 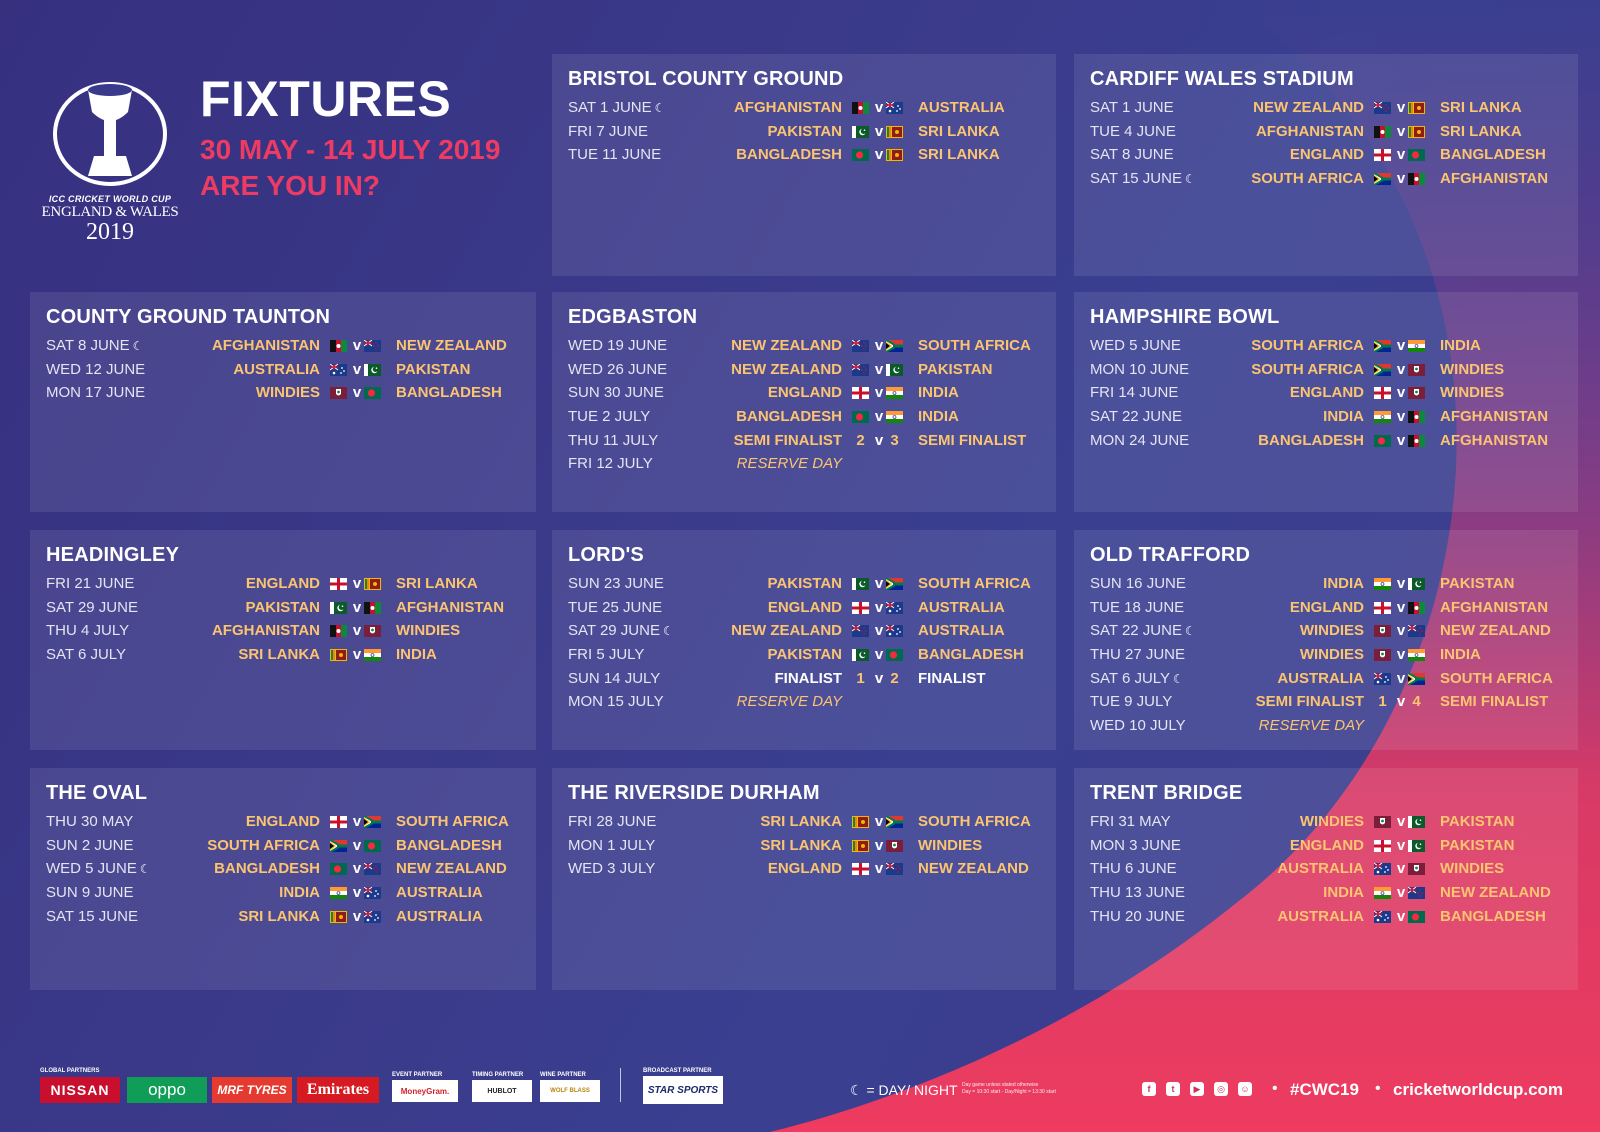 What do you see at coordinates (1245, 1089) in the screenshot?
I see `snapchat-icon: ☺` at bounding box center [1245, 1089].